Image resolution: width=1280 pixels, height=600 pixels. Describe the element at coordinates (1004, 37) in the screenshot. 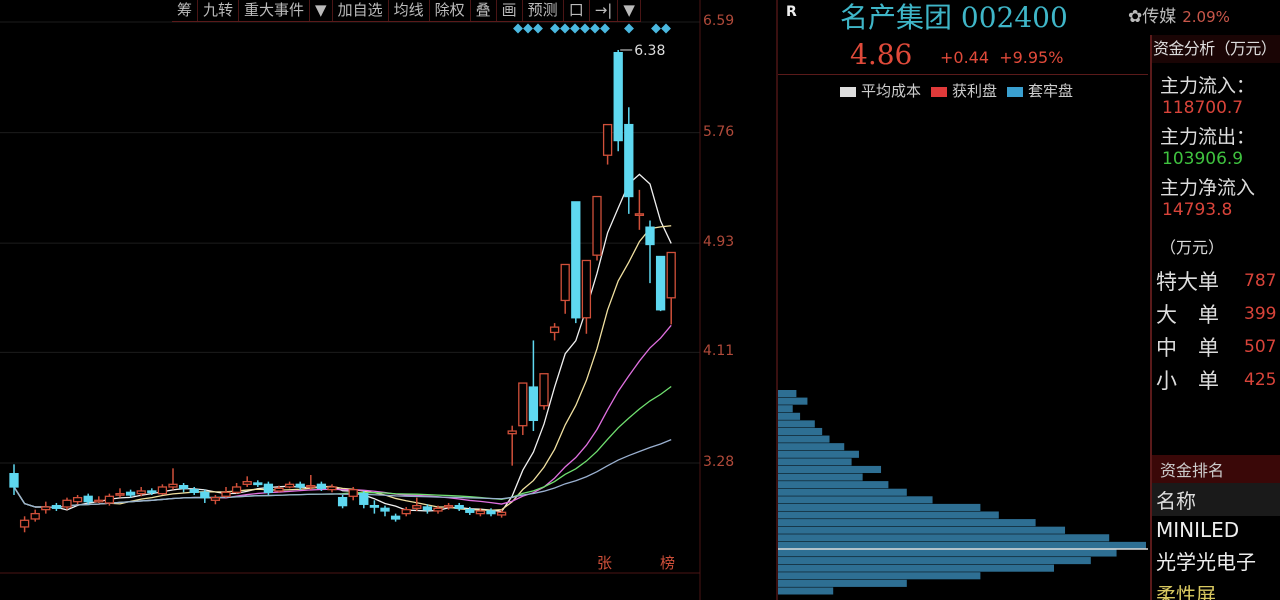

I see `stock-header: R 名产集团 002400 ✿传媒 2.09% 4.86 +0.44 +9.95%` at that location.